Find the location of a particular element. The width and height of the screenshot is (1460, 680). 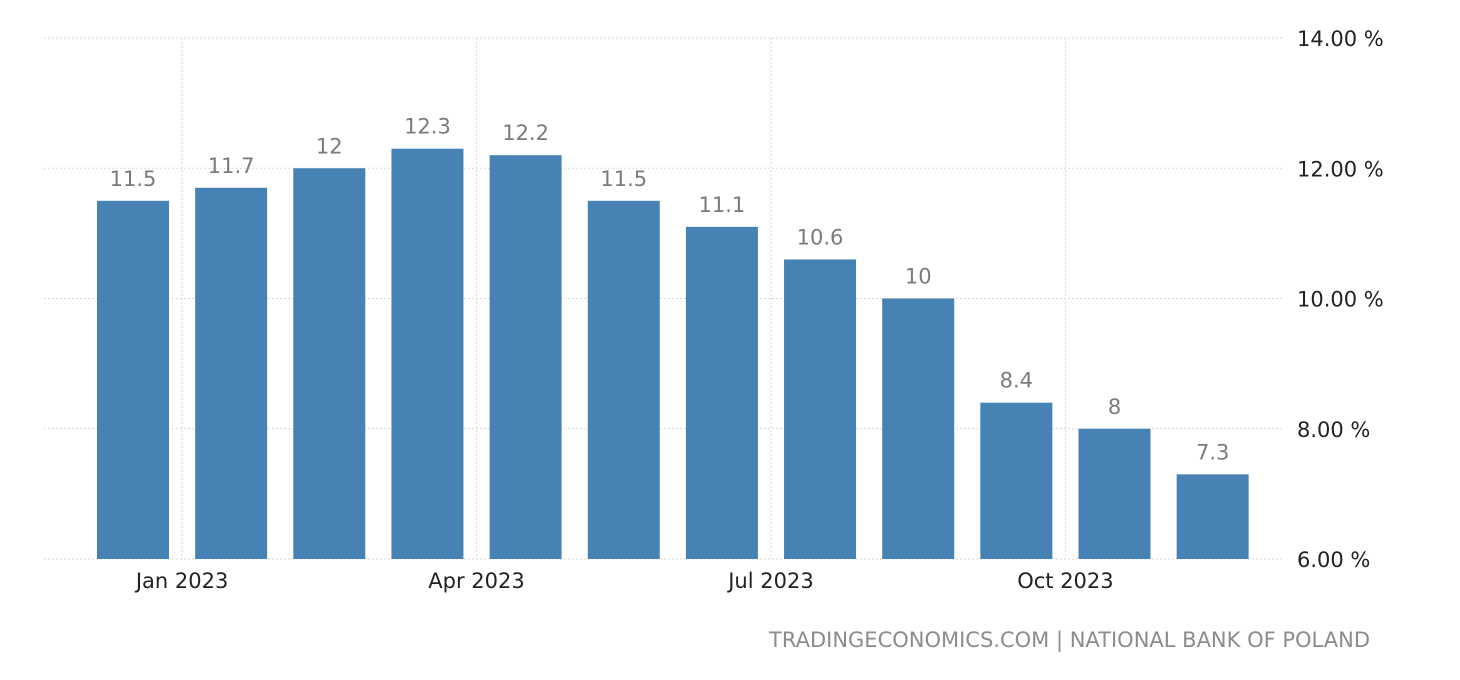

bar-value-label: 8.4 is located at coordinates (1016, 381).